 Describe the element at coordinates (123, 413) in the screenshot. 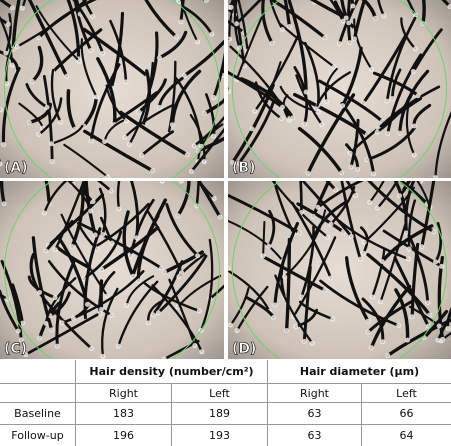

I see `cell: 183` at that location.